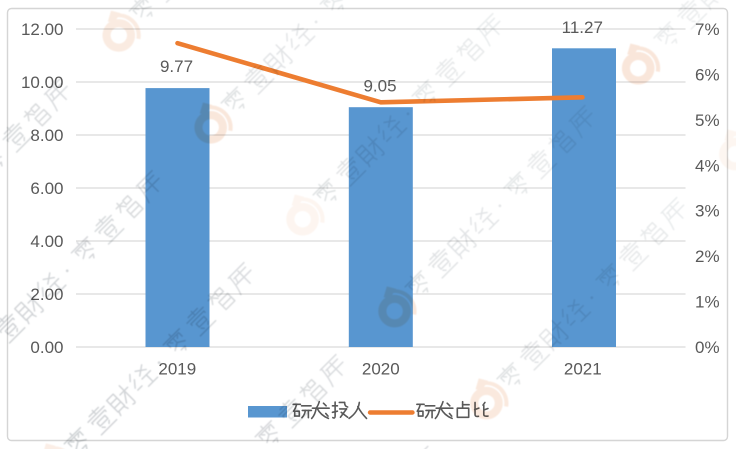 Image resolution: width=736 pixels, height=449 pixels. Describe the element at coordinates (707, 256) in the screenshot. I see `svg-text: 2%` at that location.